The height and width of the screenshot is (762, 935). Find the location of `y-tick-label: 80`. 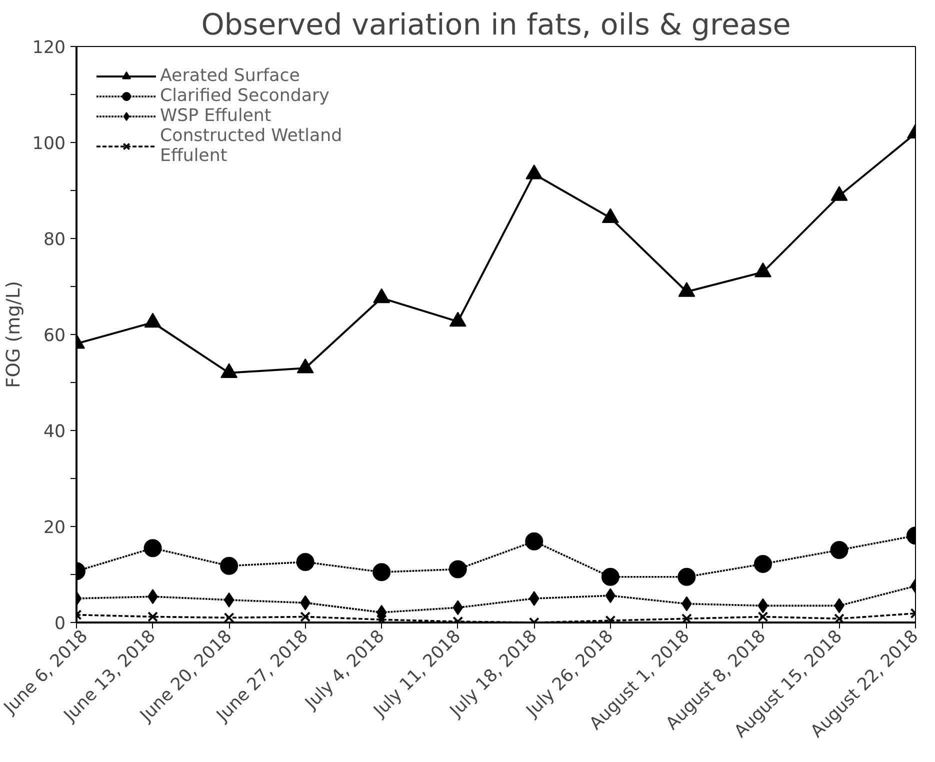

y-tick-label: 80 is located at coordinates (54, 240).